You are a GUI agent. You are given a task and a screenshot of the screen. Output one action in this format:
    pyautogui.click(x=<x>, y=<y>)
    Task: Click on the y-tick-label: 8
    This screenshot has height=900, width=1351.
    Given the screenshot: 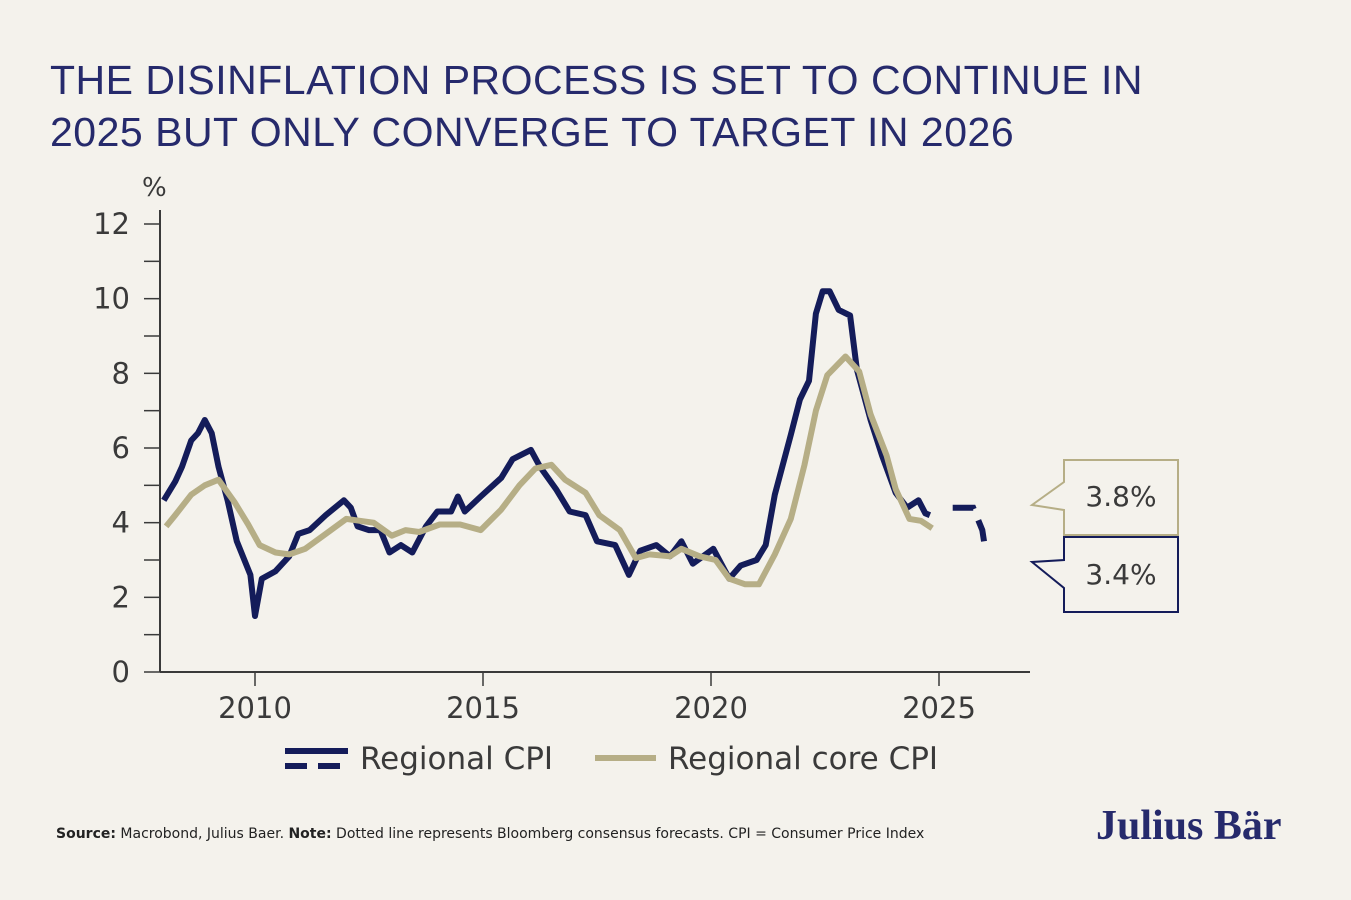 What is the action you would take?
    pyautogui.click(x=121, y=373)
    